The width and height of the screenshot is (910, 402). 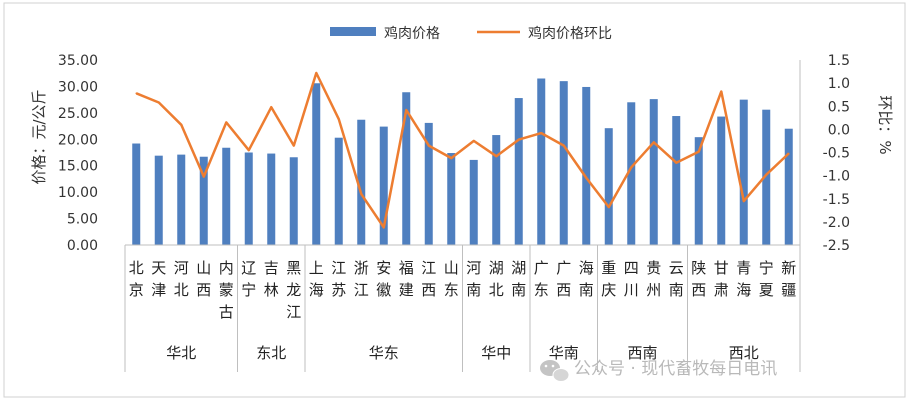 I want to click on legend-line-label: 鸡肉价格环比, so click(x=570, y=33).